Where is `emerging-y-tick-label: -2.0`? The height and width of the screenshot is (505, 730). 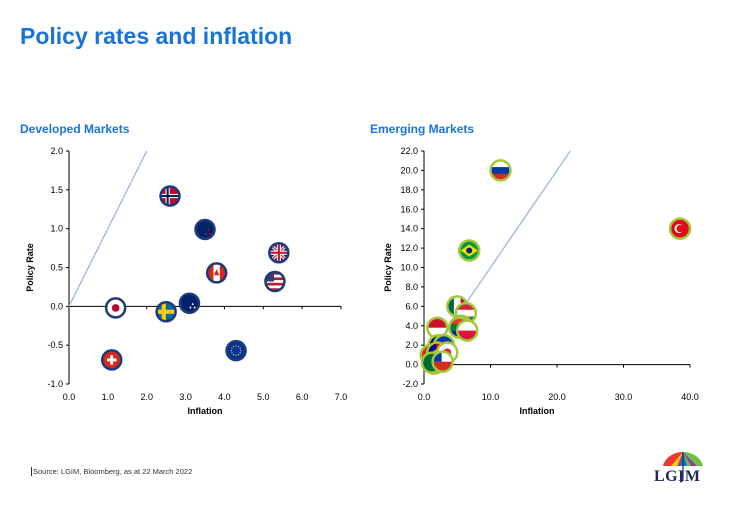 emerging-y-tick-label: -2.0 is located at coordinates (410, 384).